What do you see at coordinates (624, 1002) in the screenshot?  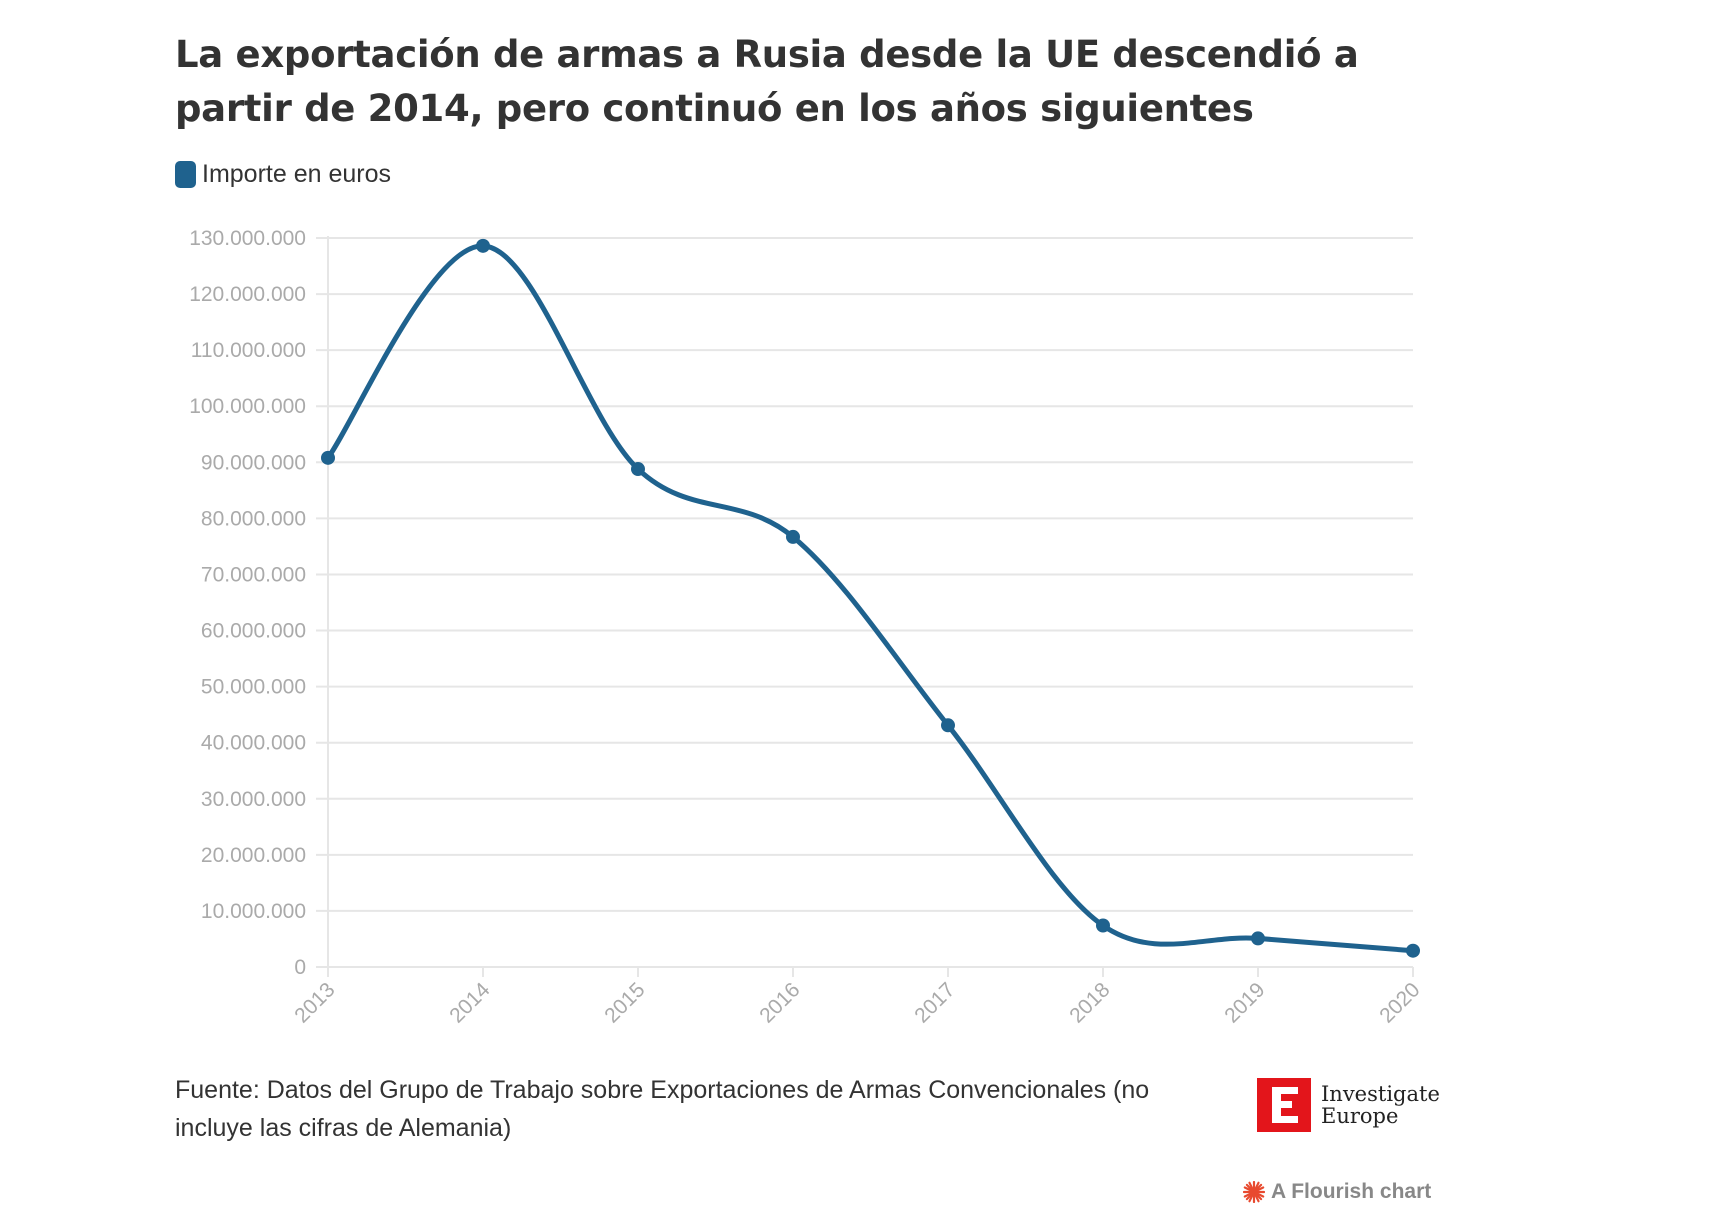 I see `x-tick-label: 2015` at bounding box center [624, 1002].